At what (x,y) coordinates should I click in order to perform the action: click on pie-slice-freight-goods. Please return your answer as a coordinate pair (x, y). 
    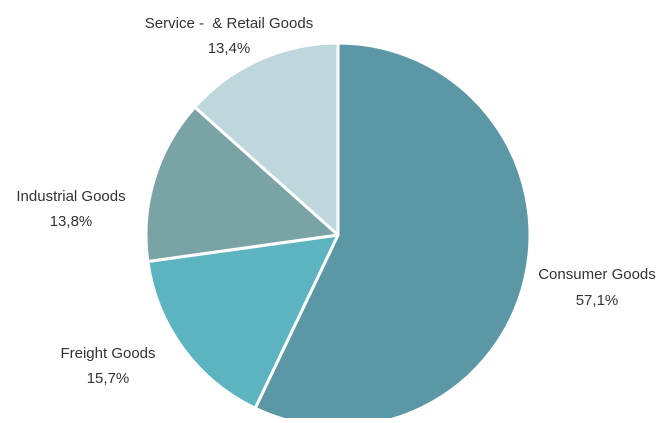
    Looking at the image, I should click on (243, 321).